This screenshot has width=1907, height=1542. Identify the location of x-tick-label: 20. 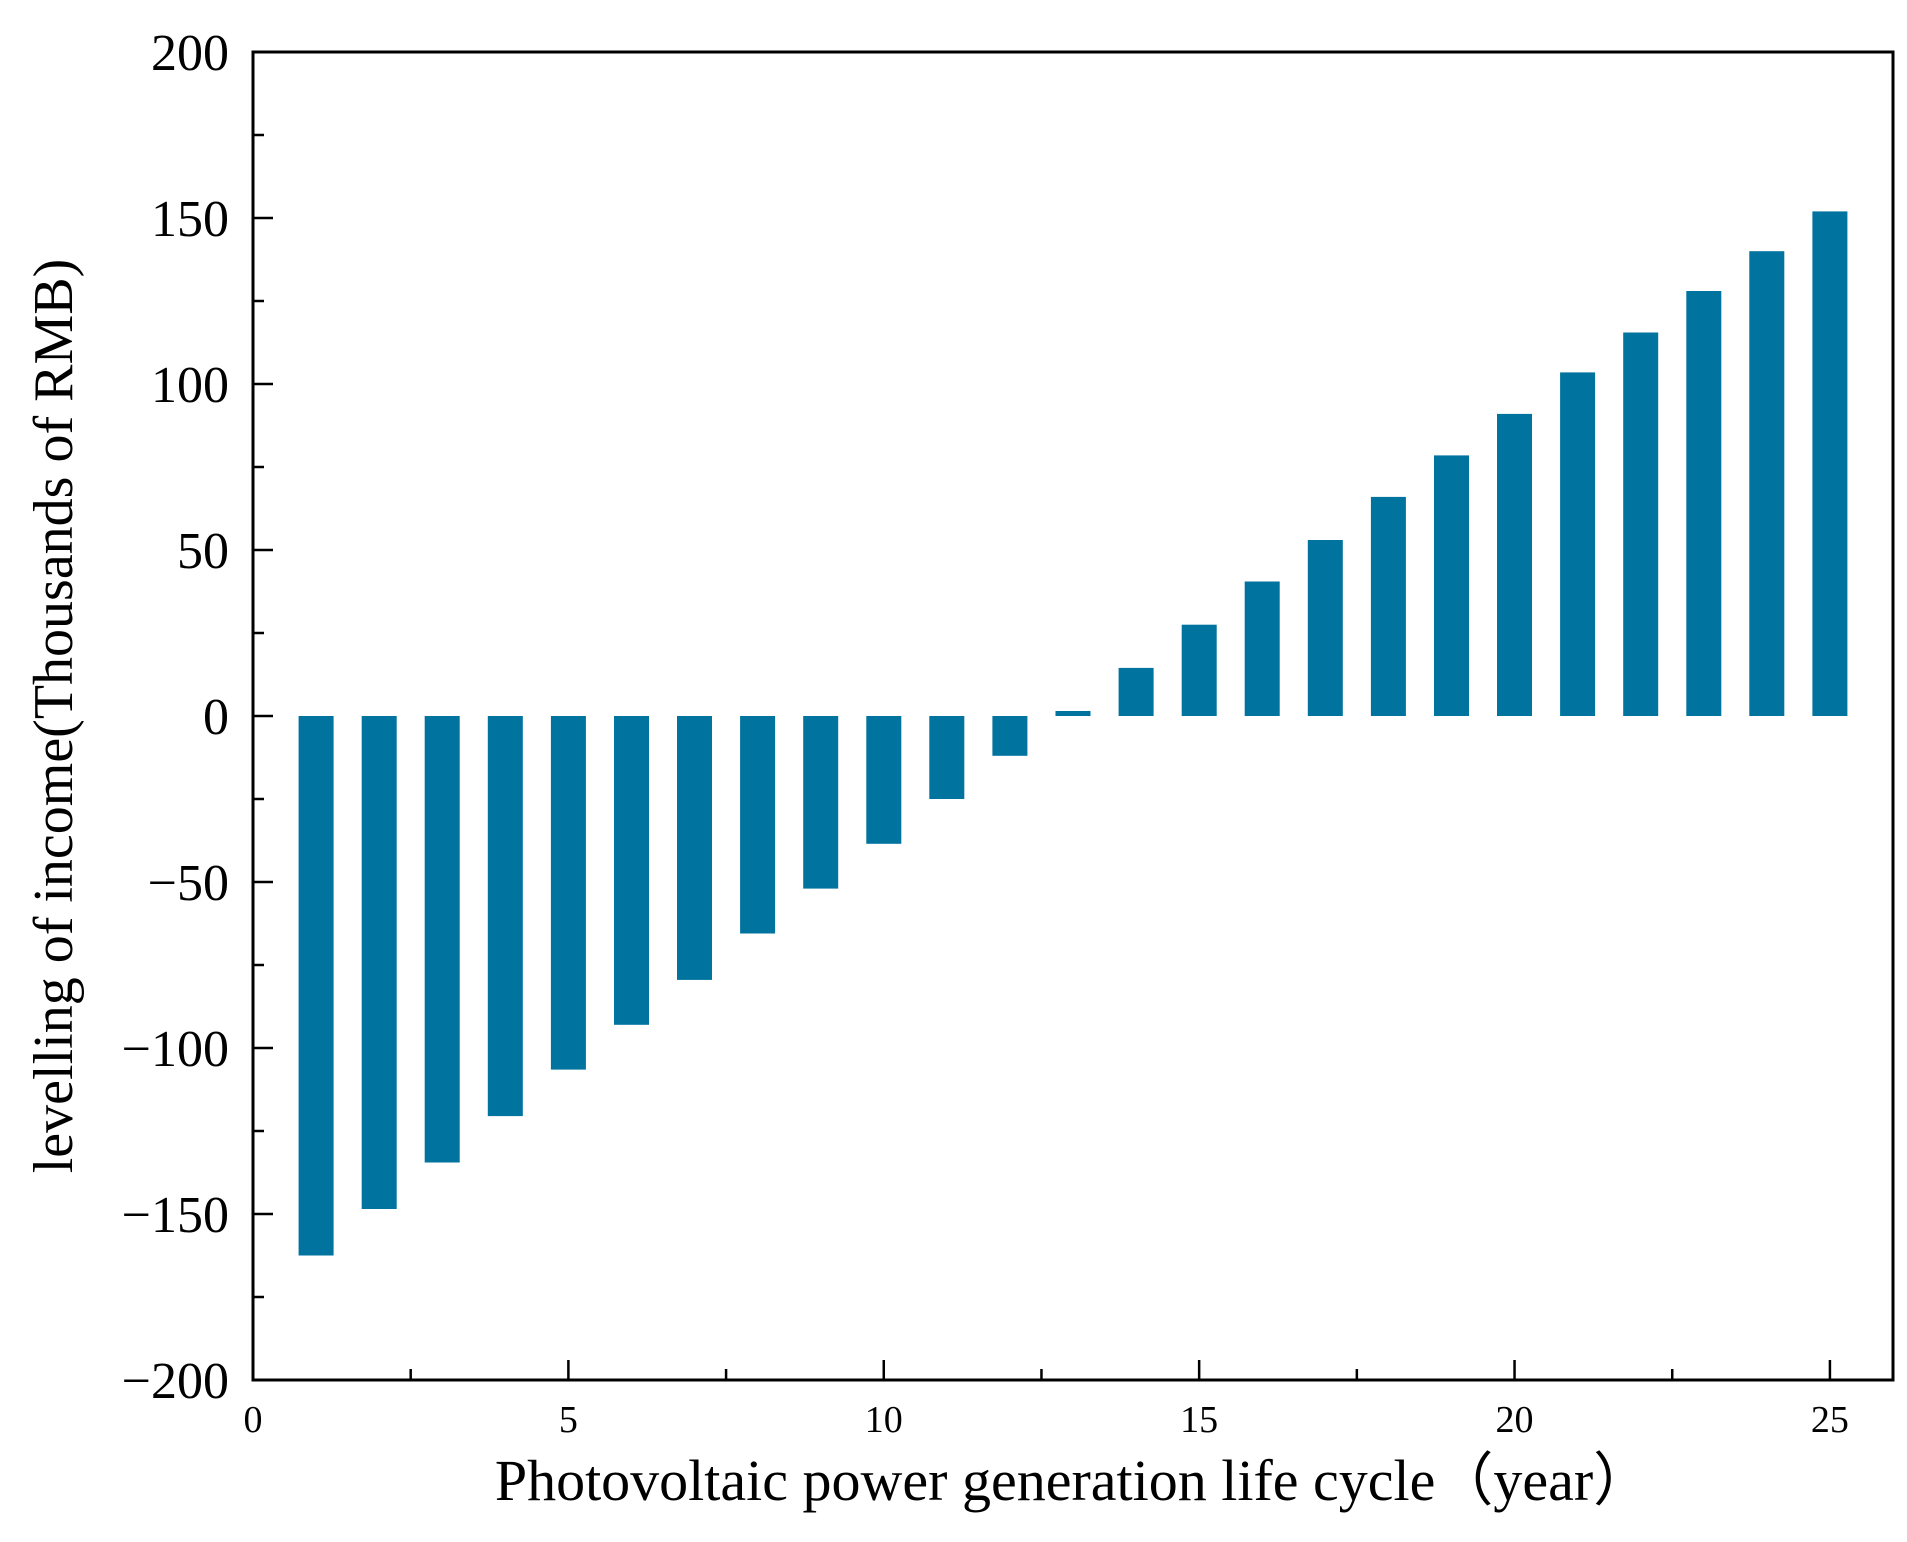
(1515, 1420).